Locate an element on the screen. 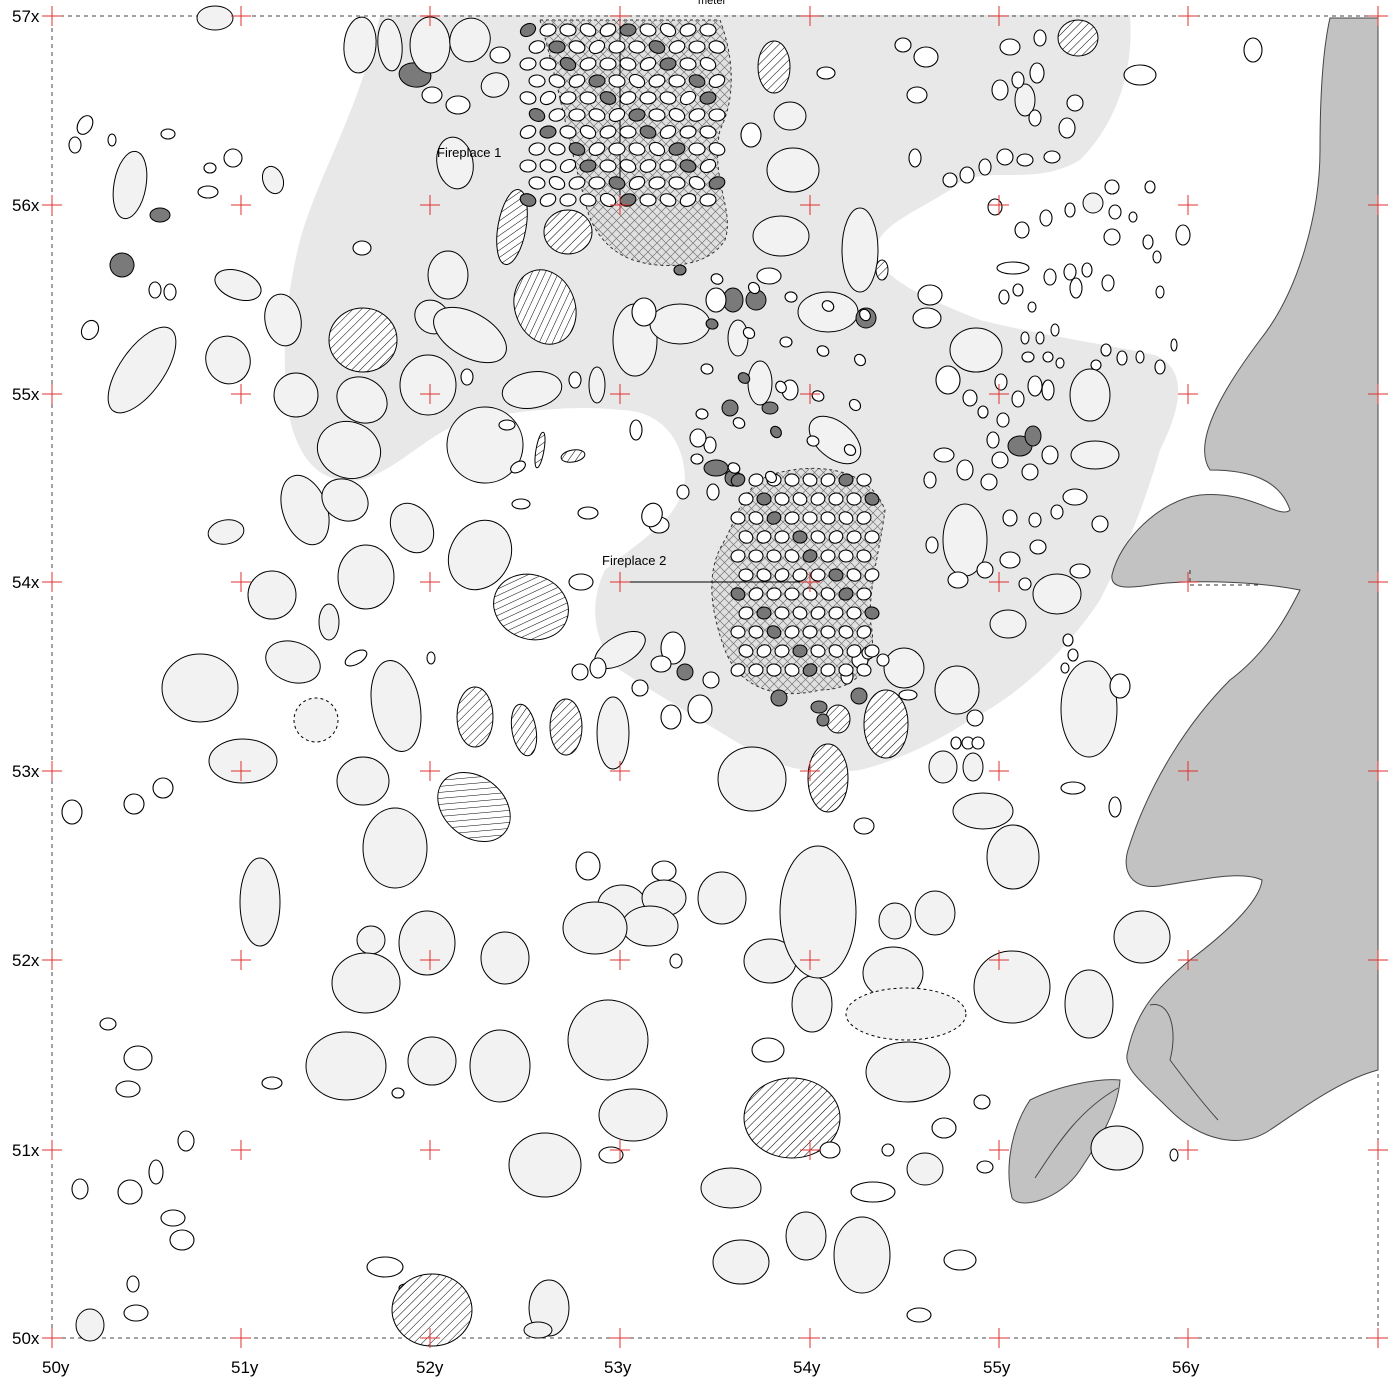 The height and width of the screenshot is (1380, 1392). x-tick-label: 55x is located at coordinates (26, 394).